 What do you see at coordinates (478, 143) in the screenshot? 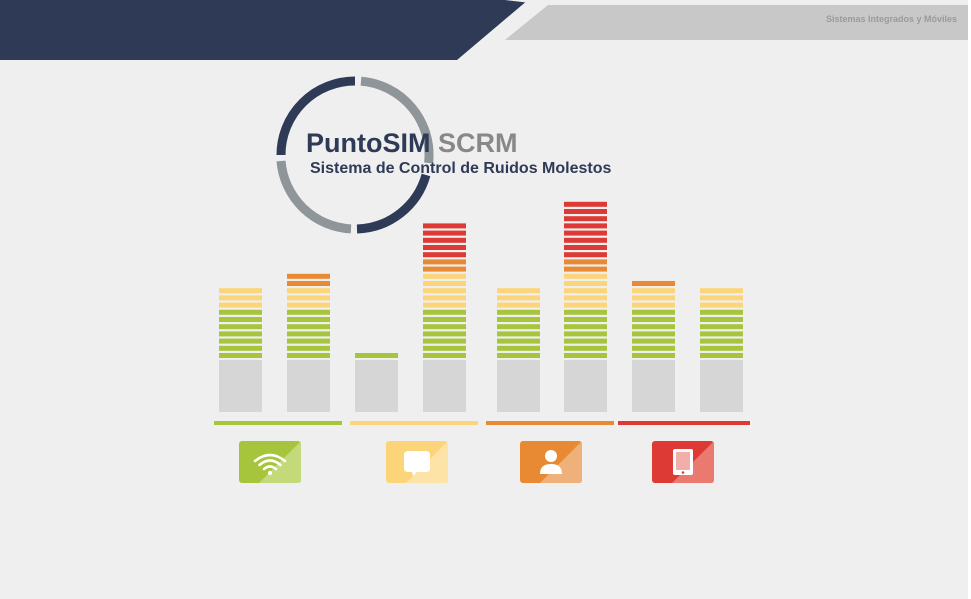
I see `logo-title-secondary: SCRM` at bounding box center [478, 143].